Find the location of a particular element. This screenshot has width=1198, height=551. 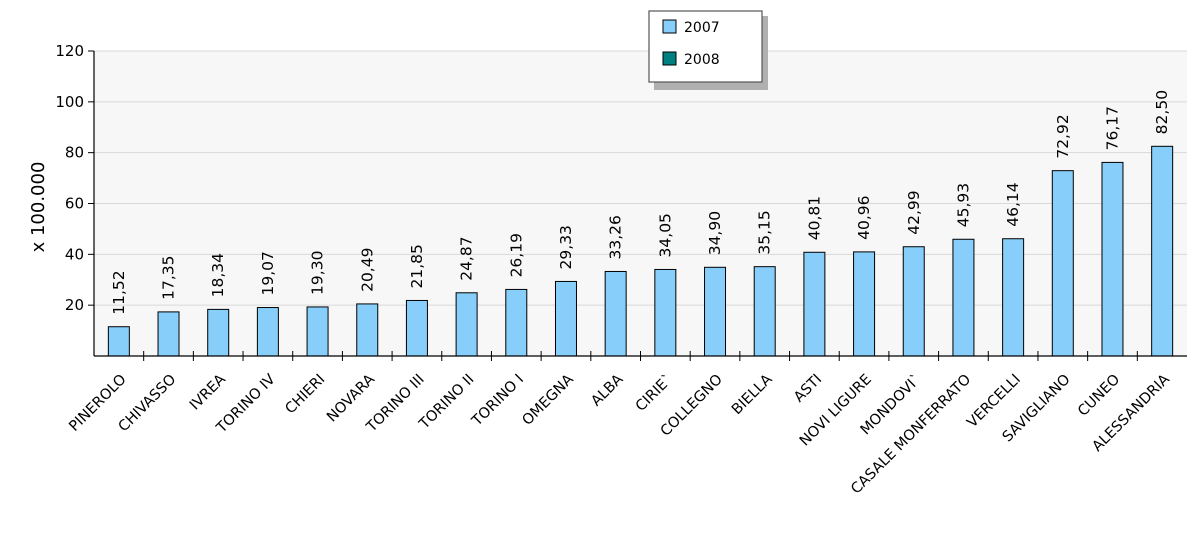

y-axis-label: x 100.000 is located at coordinates (38, 207).